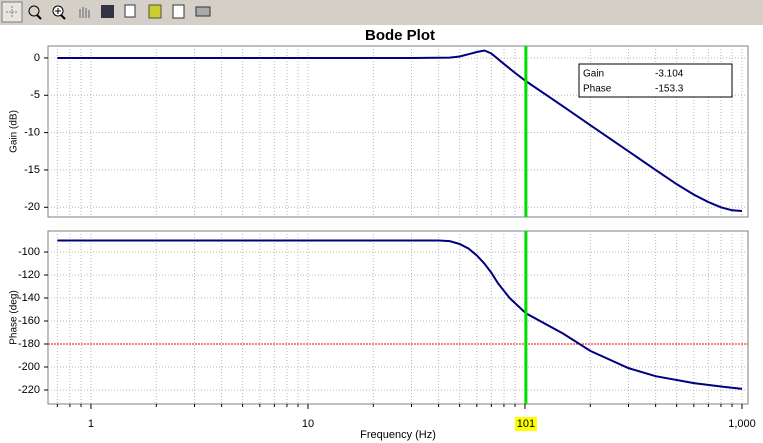 The height and width of the screenshot is (443, 763). I want to click on chart-title: Bode Plot, so click(400, 35).